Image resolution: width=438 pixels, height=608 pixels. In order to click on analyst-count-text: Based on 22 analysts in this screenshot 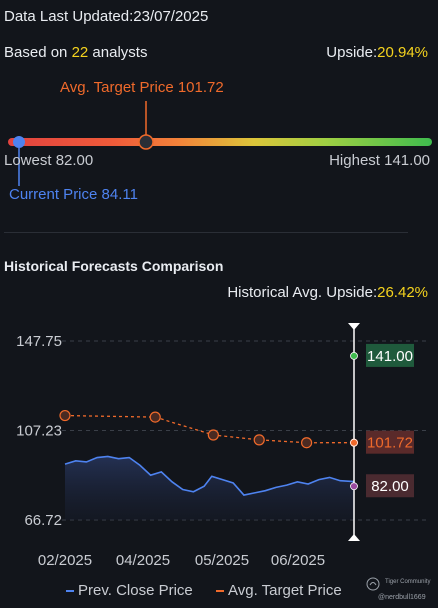, I will do `click(75, 52)`.